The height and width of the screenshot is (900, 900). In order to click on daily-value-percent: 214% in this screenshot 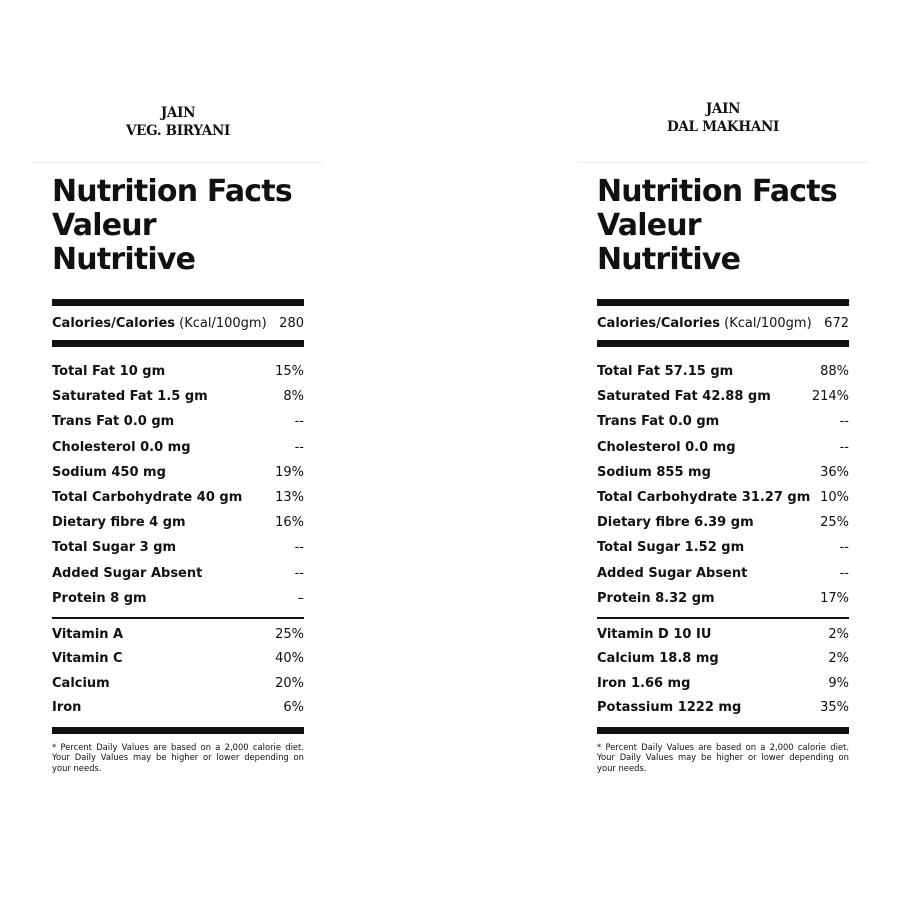, I will do `click(830, 397)`.